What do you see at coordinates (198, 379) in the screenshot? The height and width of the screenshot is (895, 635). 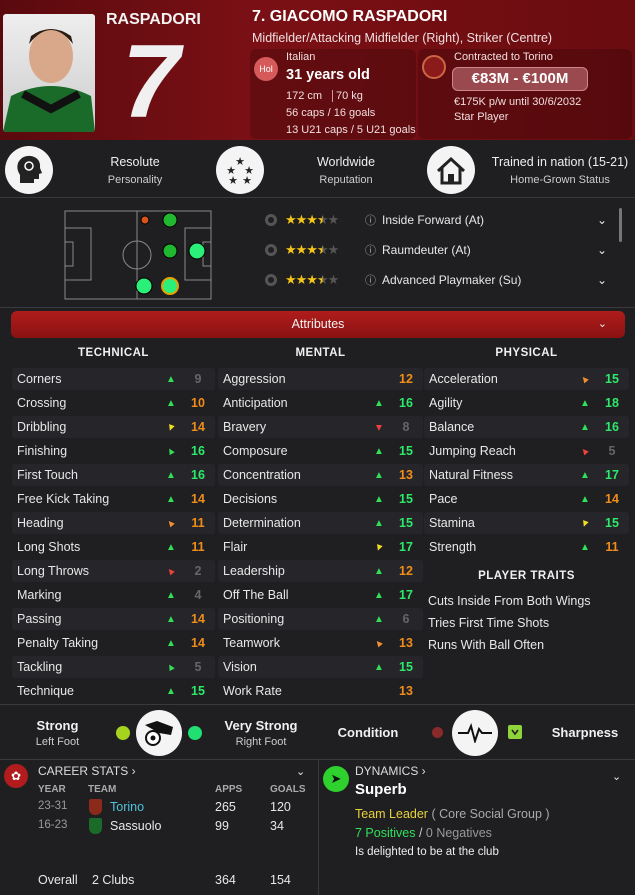 I see `attribute-value: 9` at bounding box center [198, 379].